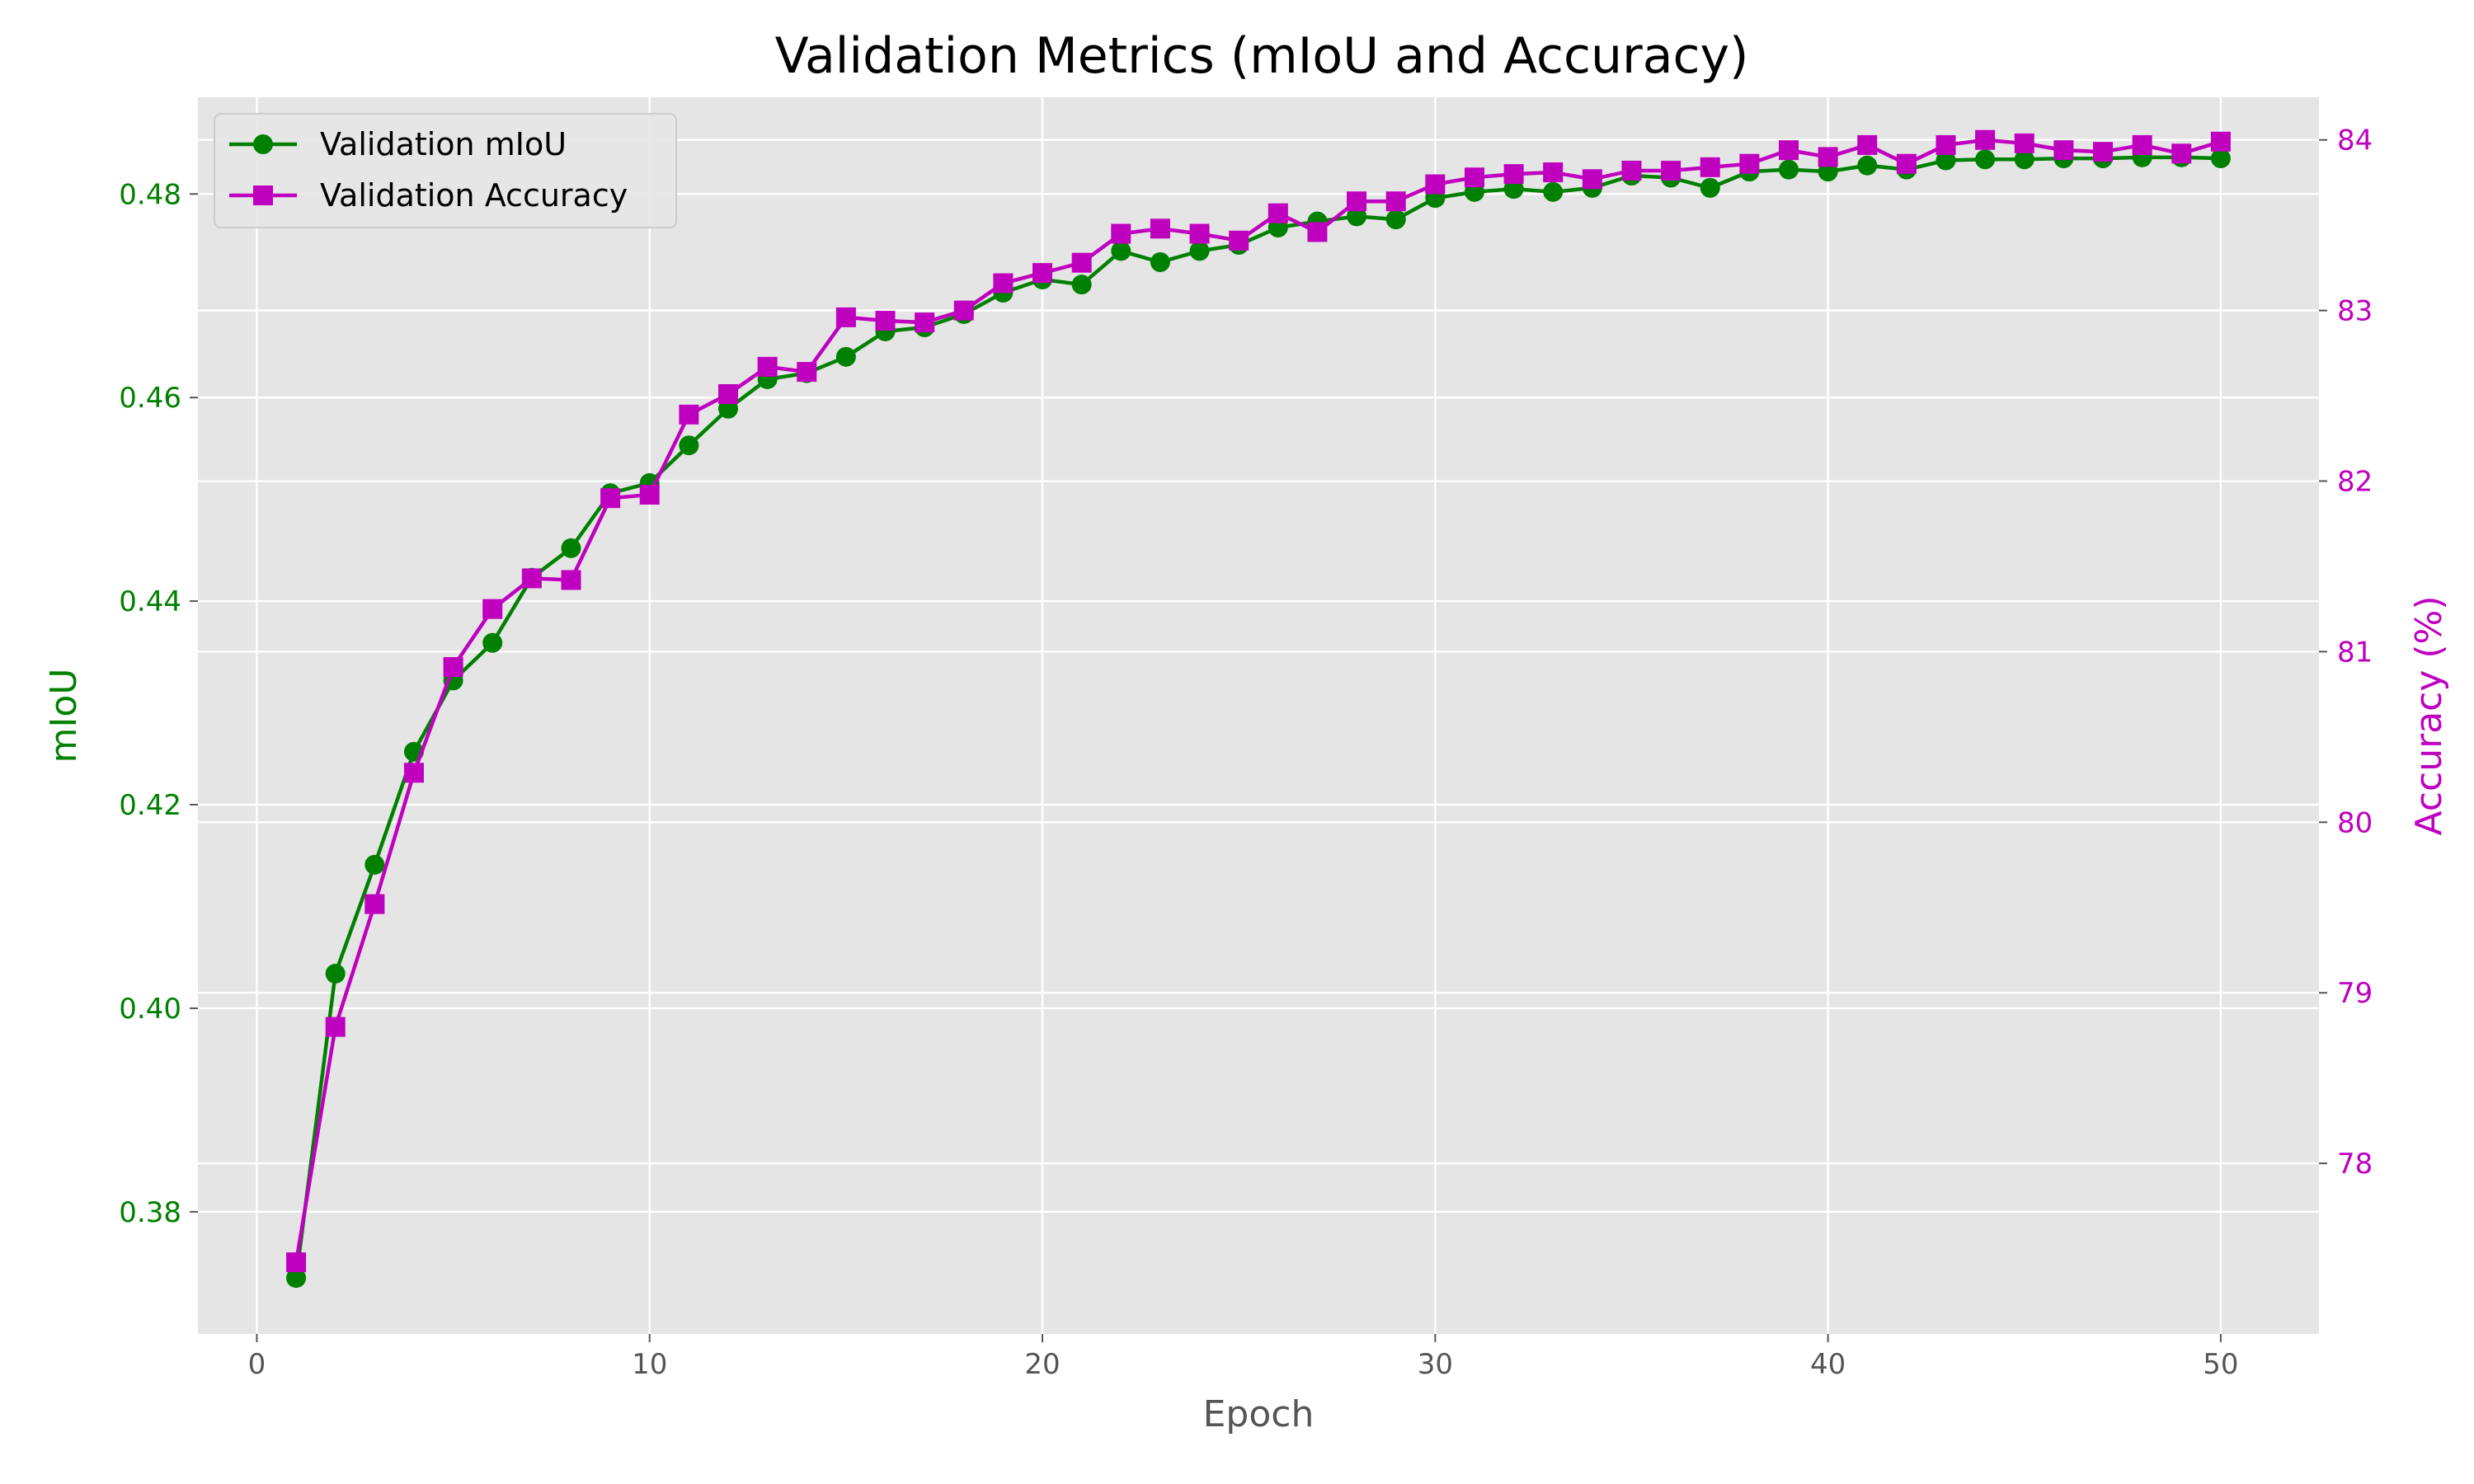 Image resolution: width=2474 pixels, height=1484 pixels. What do you see at coordinates (443, 144) in the screenshot?
I see `legend-label: Validation mIoU` at bounding box center [443, 144].